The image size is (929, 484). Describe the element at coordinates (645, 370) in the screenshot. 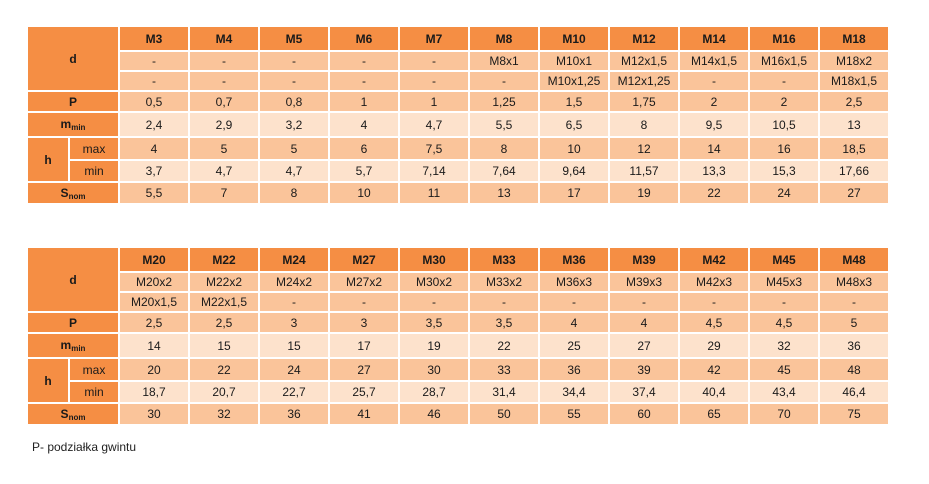

I see `h-max-cell: 39` at that location.